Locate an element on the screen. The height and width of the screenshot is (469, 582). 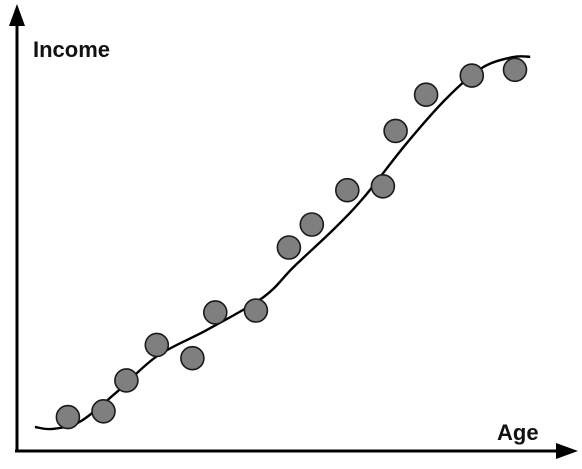
x-axis-label: Age is located at coordinates (518, 432).